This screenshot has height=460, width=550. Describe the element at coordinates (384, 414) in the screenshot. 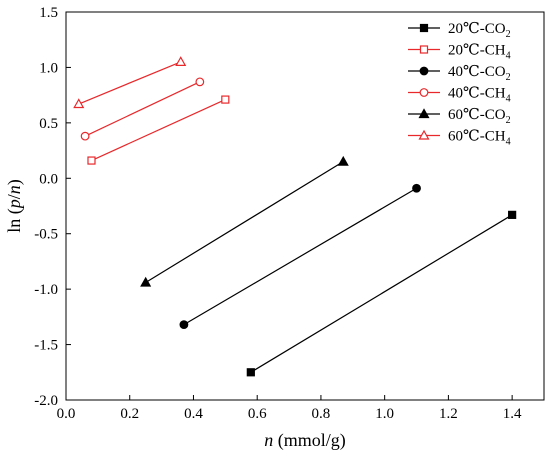

I see `x-tick-label: 1.0` at that location.